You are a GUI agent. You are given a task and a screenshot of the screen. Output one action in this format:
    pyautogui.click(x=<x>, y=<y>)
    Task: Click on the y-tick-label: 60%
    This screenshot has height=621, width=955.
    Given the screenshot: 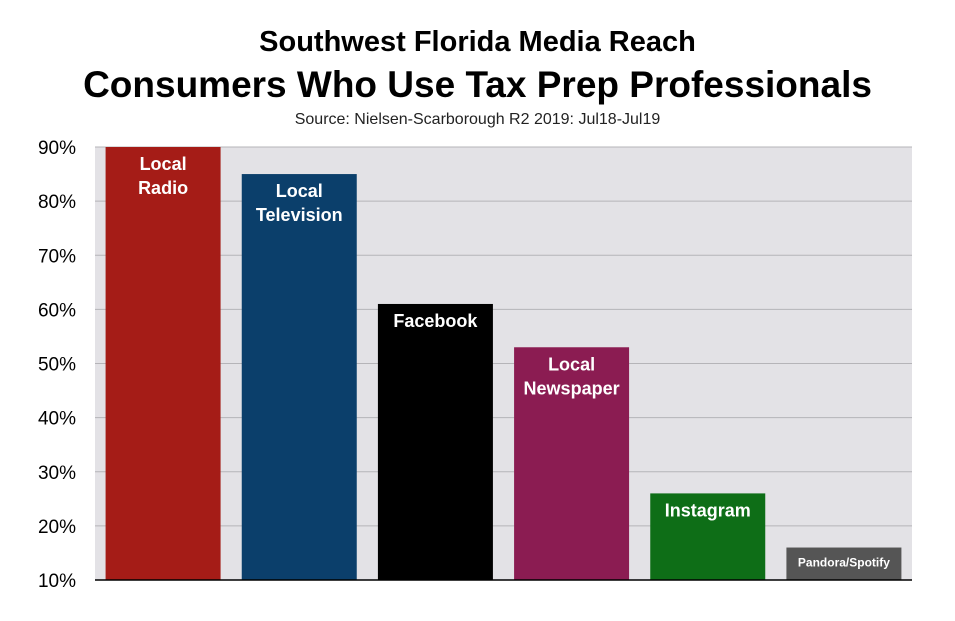 What is the action you would take?
    pyautogui.click(x=57, y=310)
    